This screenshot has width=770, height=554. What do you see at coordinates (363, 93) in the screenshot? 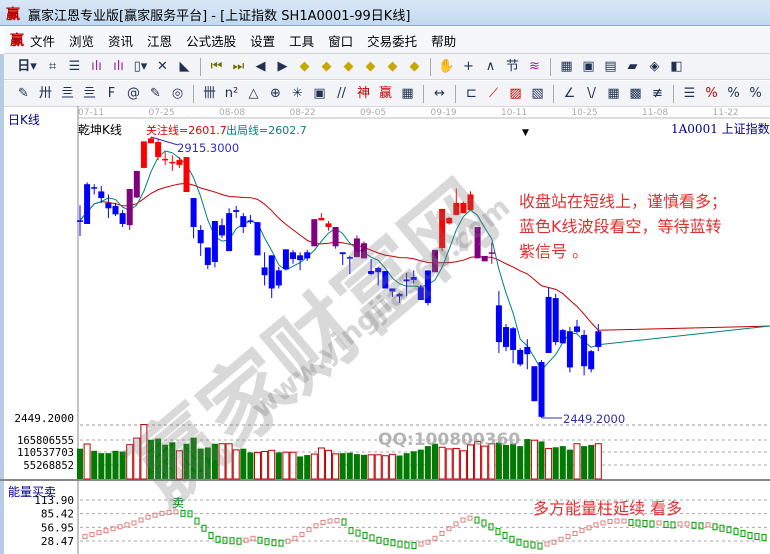
I see `shen-icon: 神` at bounding box center [363, 93].